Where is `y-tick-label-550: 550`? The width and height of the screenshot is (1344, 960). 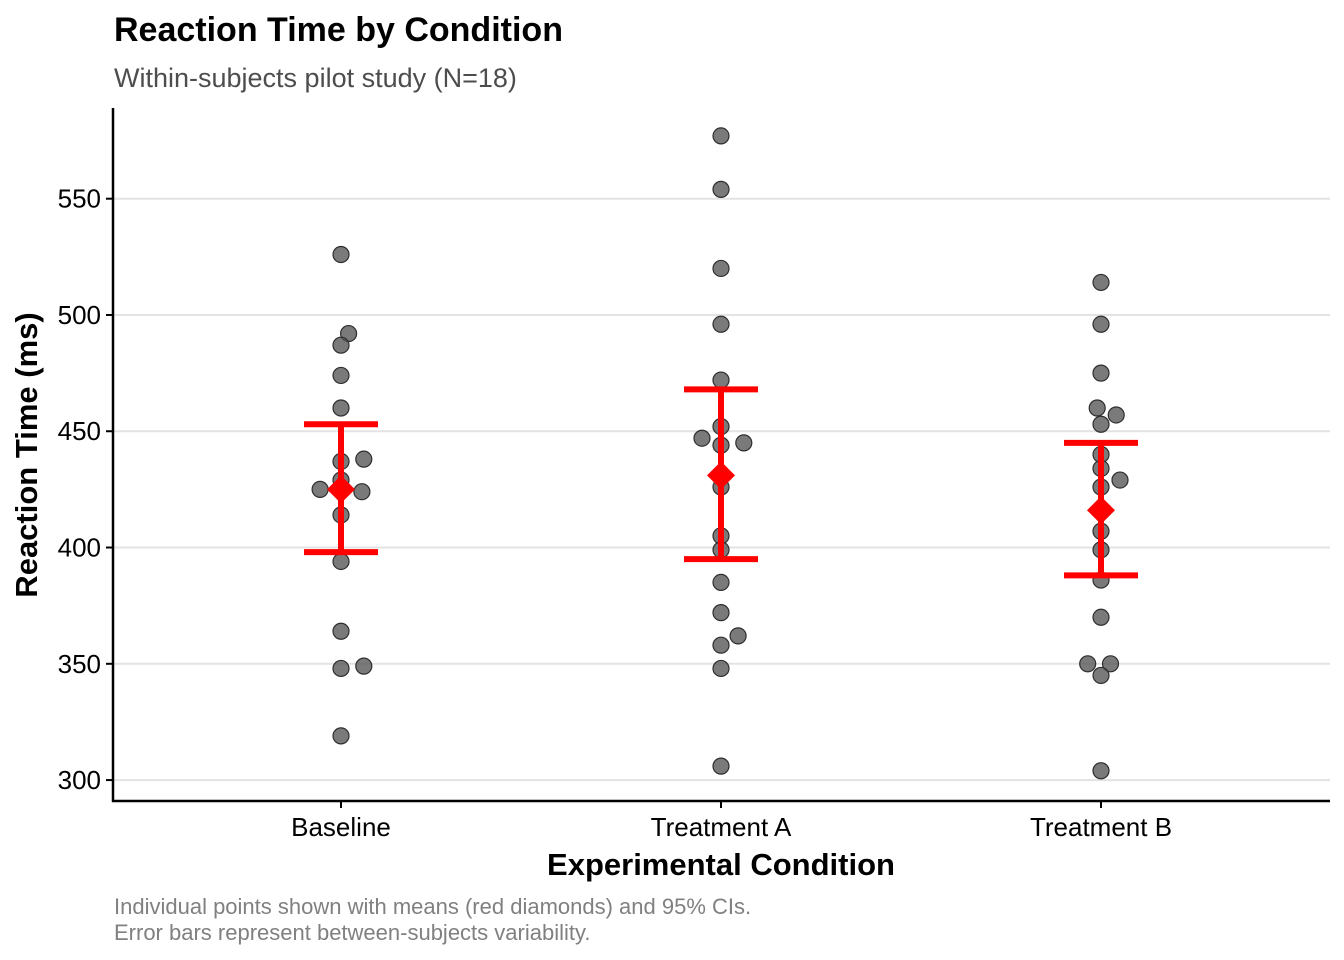
y-tick-label-550: 550 is located at coordinates (79, 199).